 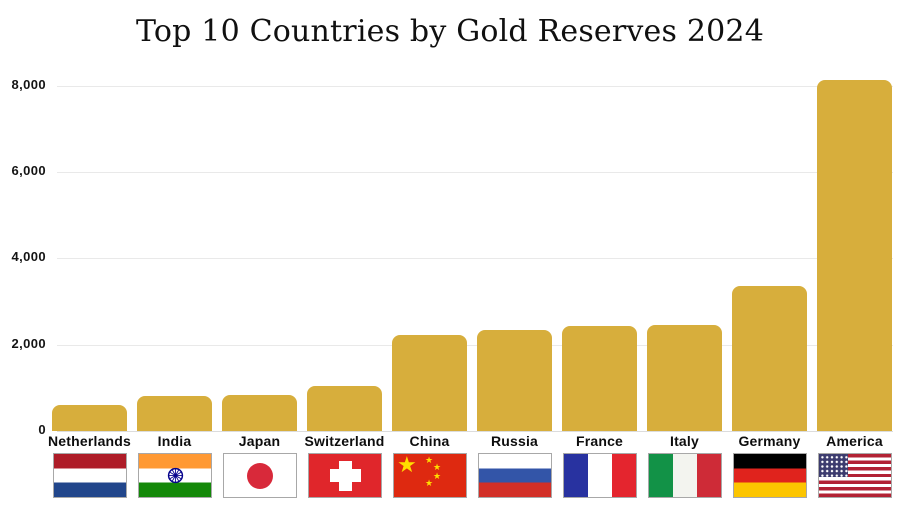 What do you see at coordinates (684, 441) in the screenshot?
I see `bar-label-italy: Italy` at bounding box center [684, 441].